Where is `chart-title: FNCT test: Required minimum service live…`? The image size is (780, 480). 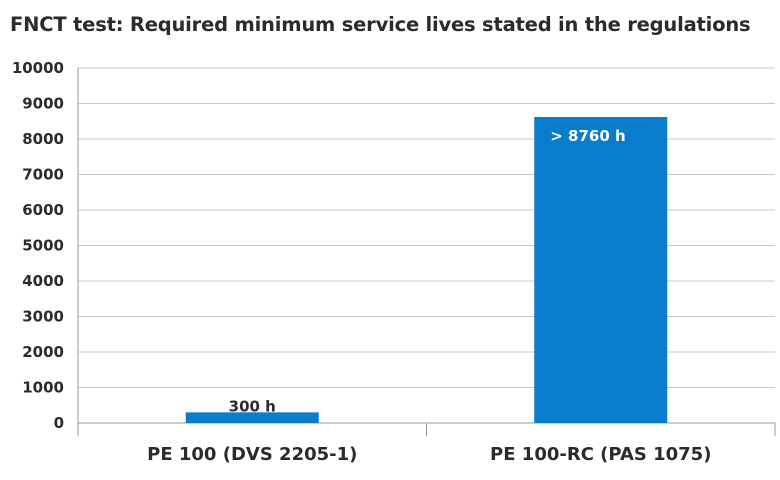
chart-title: FNCT test: Required minimum service live… is located at coordinates (380, 24).